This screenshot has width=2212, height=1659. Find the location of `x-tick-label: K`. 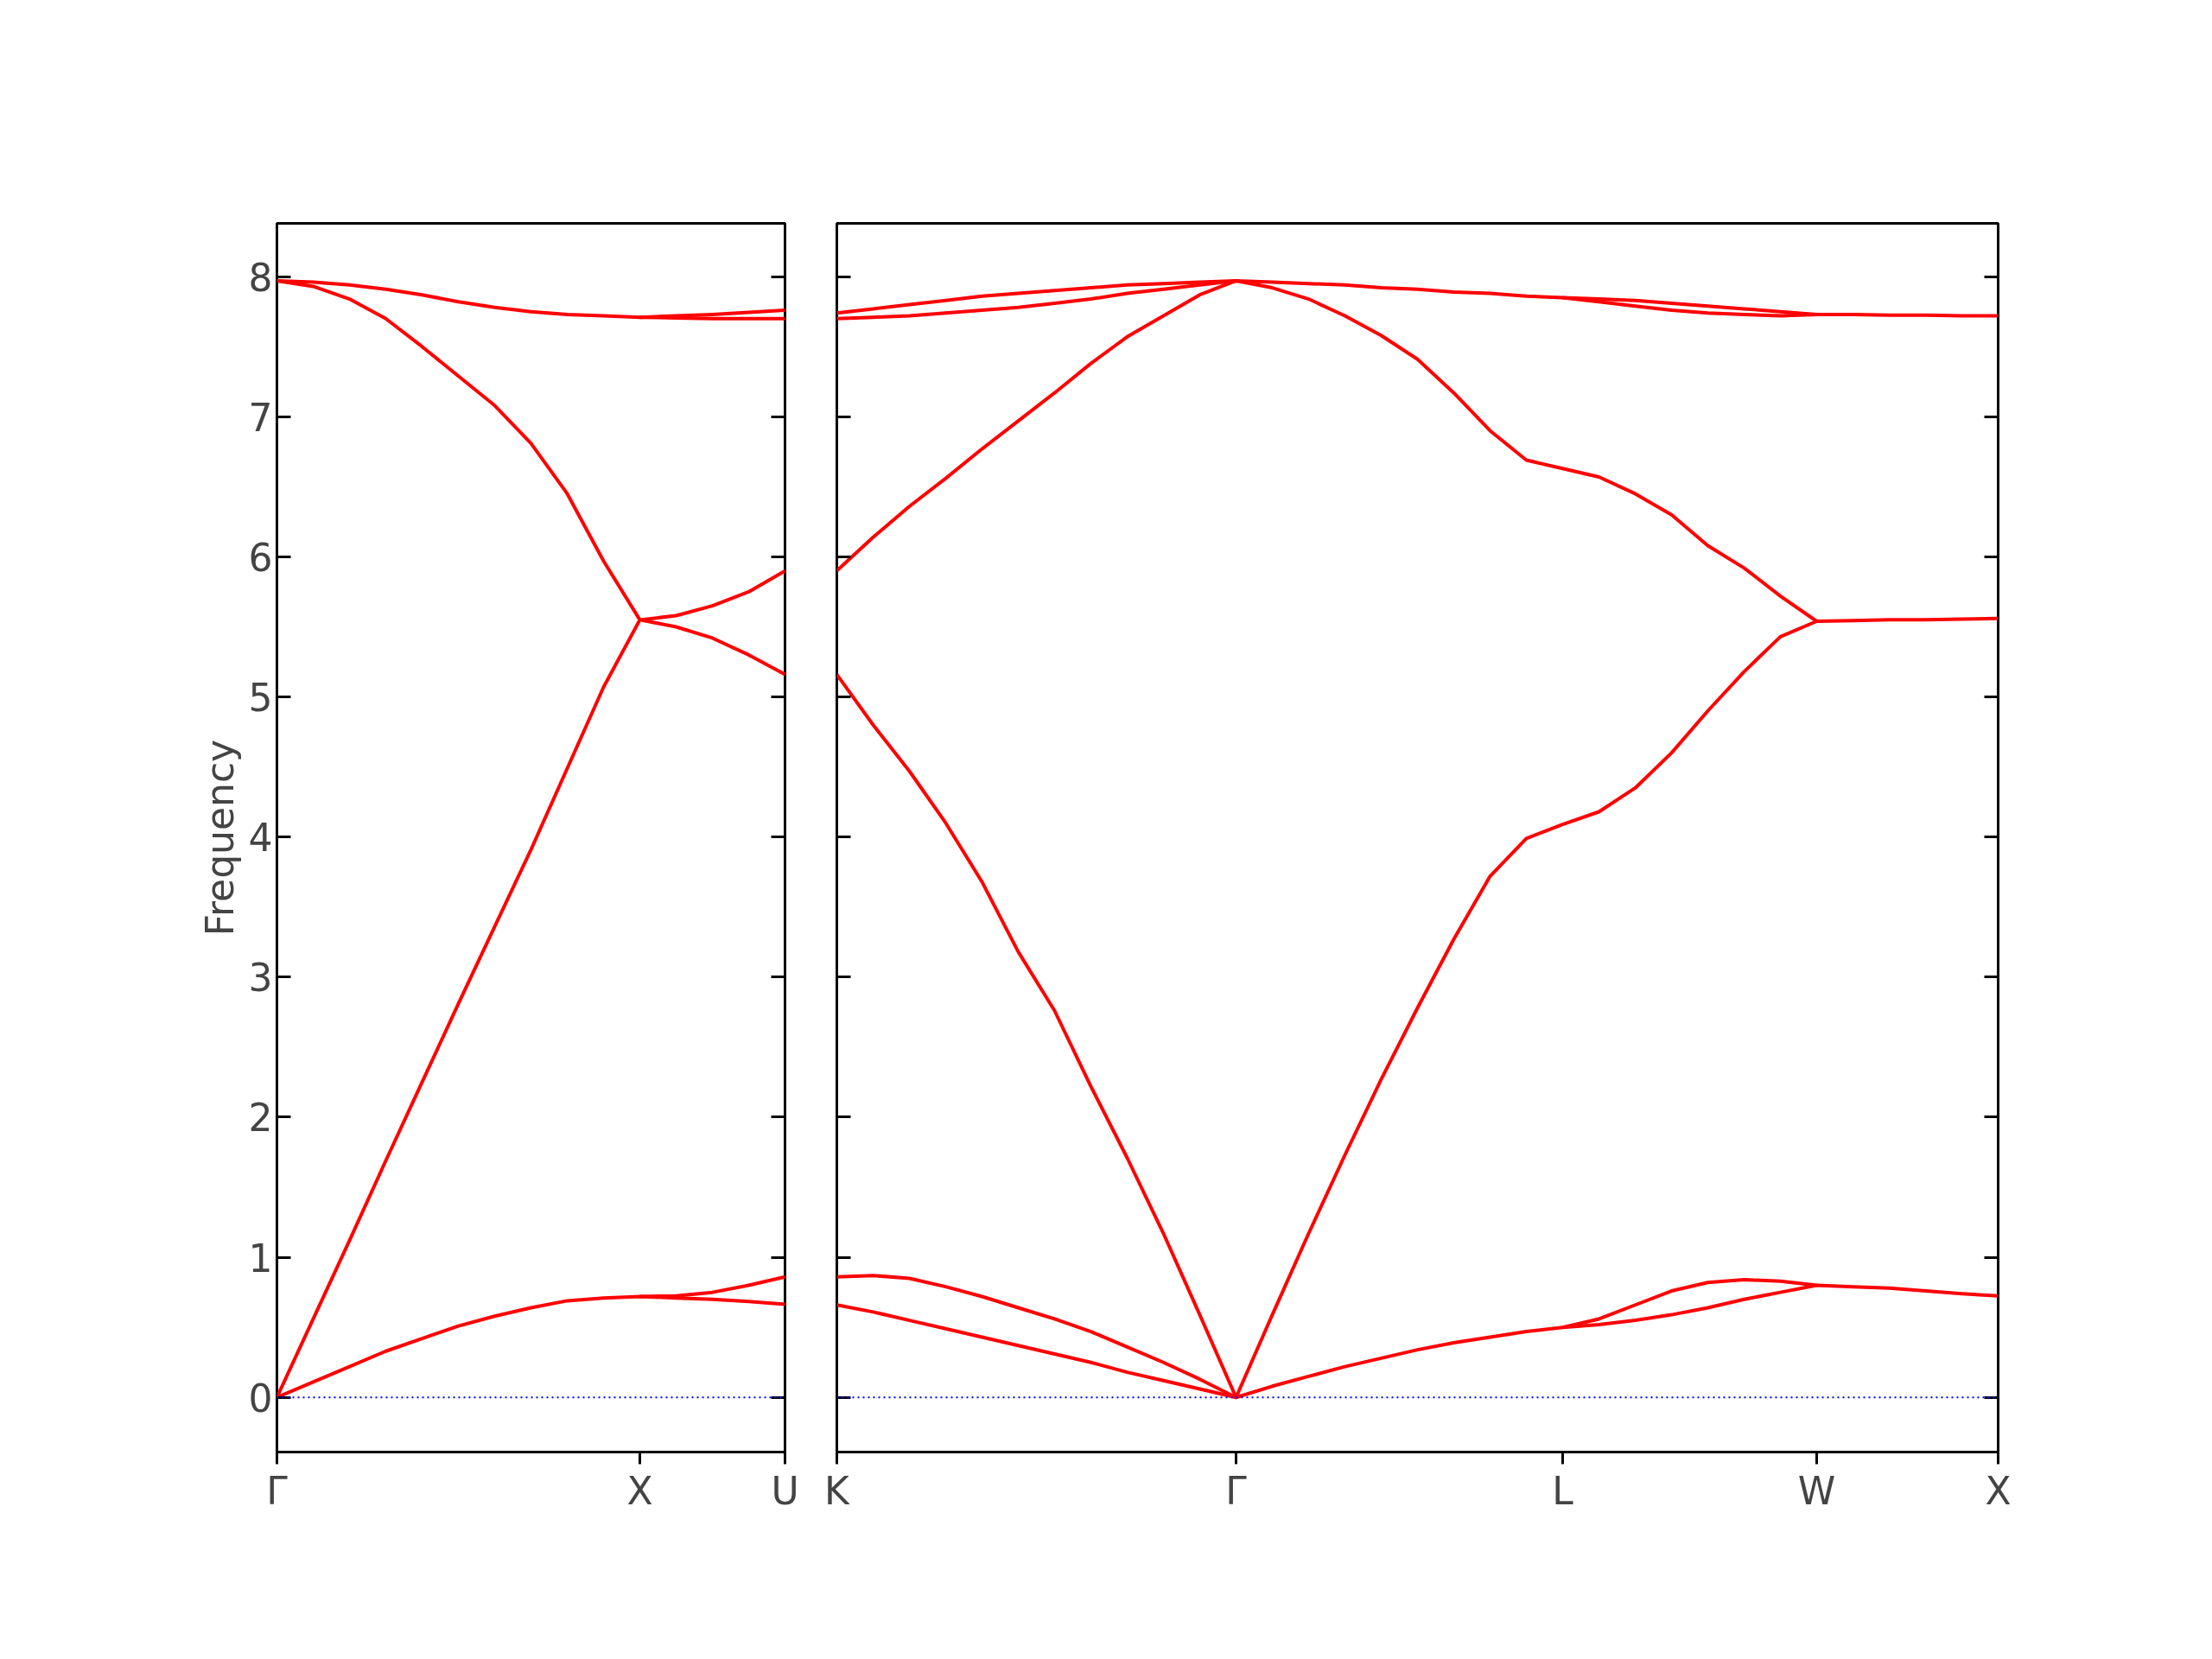

x-tick-label: K is located at coordinates (837, 1490).